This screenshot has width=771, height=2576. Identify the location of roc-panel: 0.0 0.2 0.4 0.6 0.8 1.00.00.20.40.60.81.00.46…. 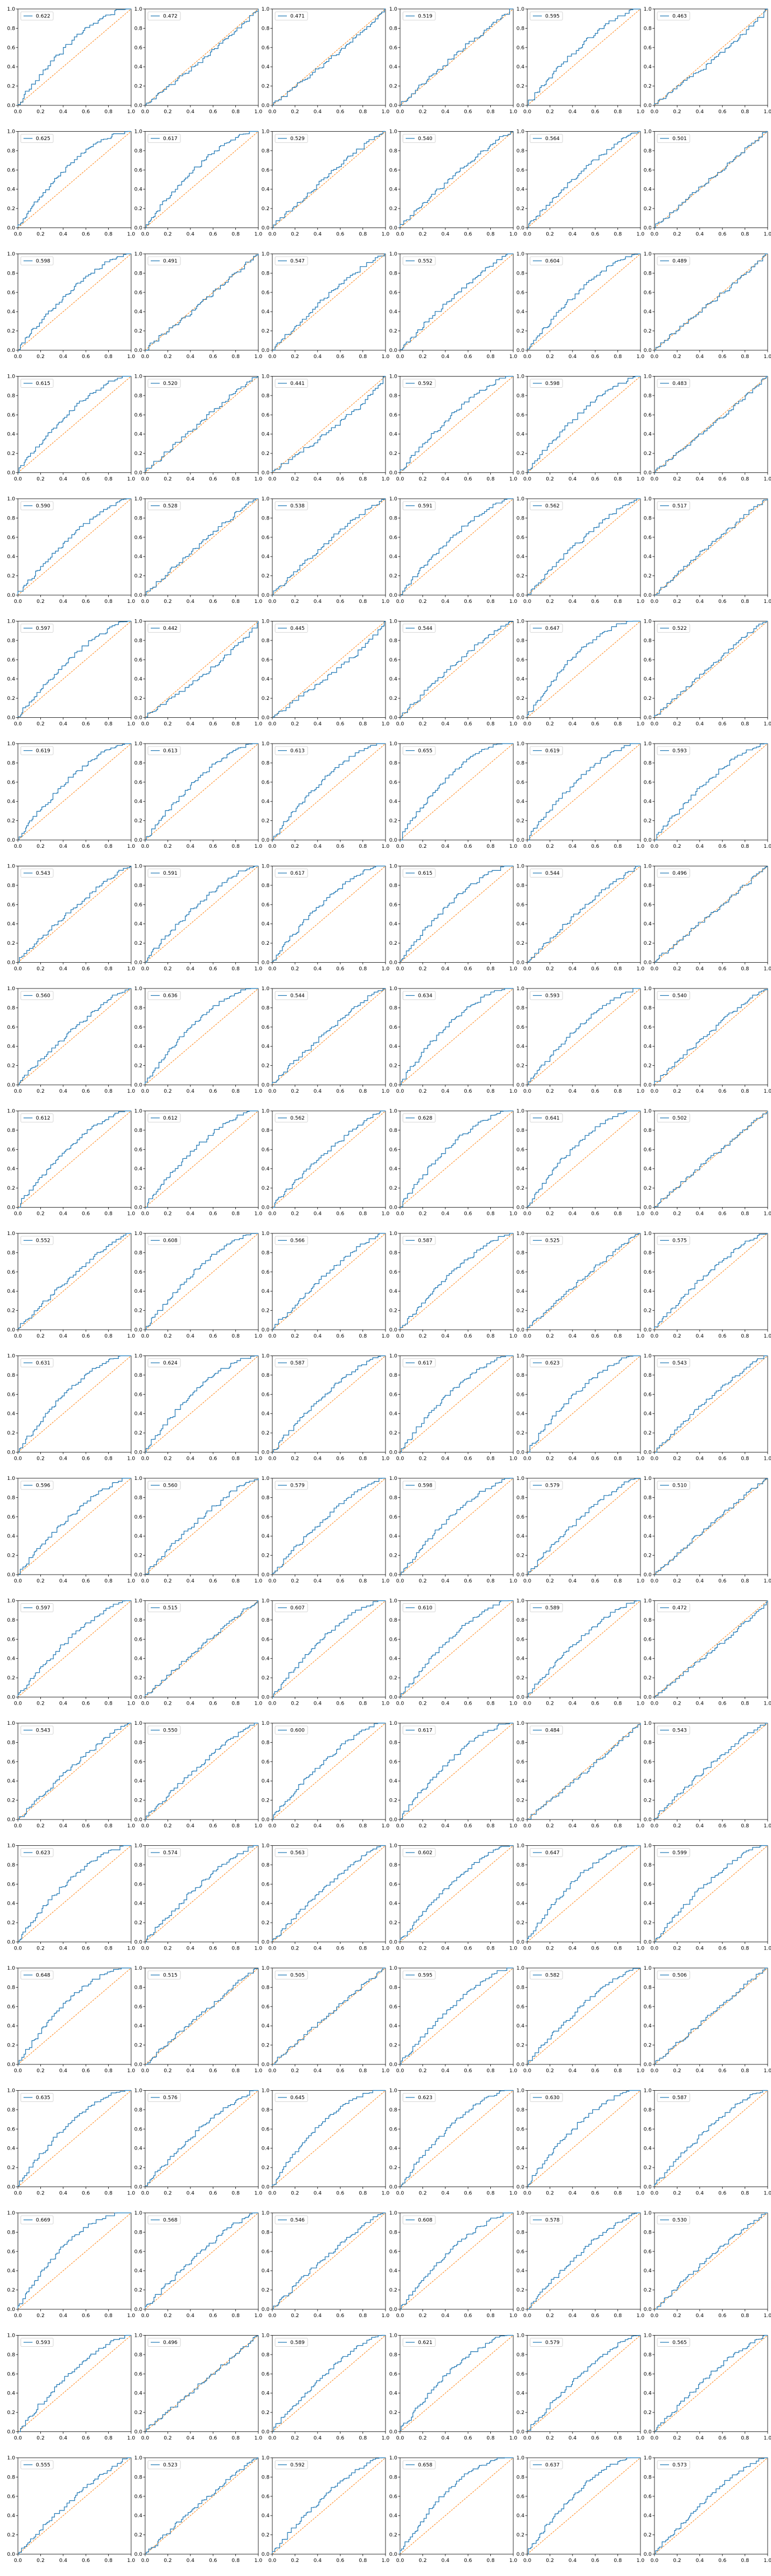
(708, 61).